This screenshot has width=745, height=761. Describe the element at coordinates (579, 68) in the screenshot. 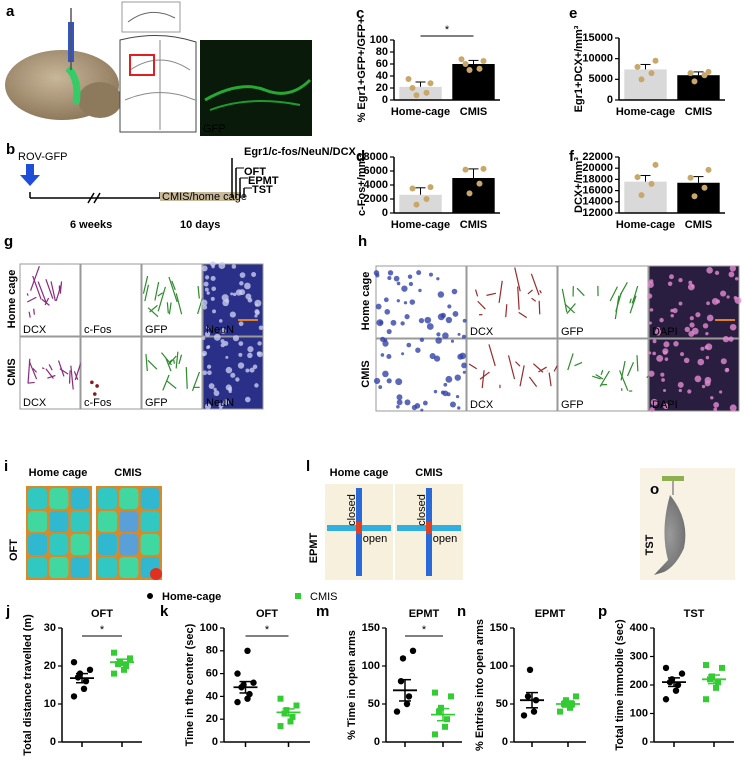

I see `y-axis-label: Egr1+DCX+/mm³` at that location.